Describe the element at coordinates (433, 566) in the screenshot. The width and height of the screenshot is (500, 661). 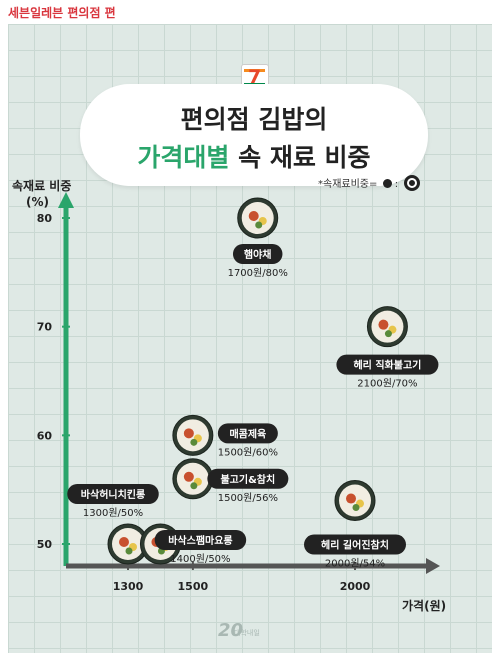
I see `x-axis-arrow` at that location.